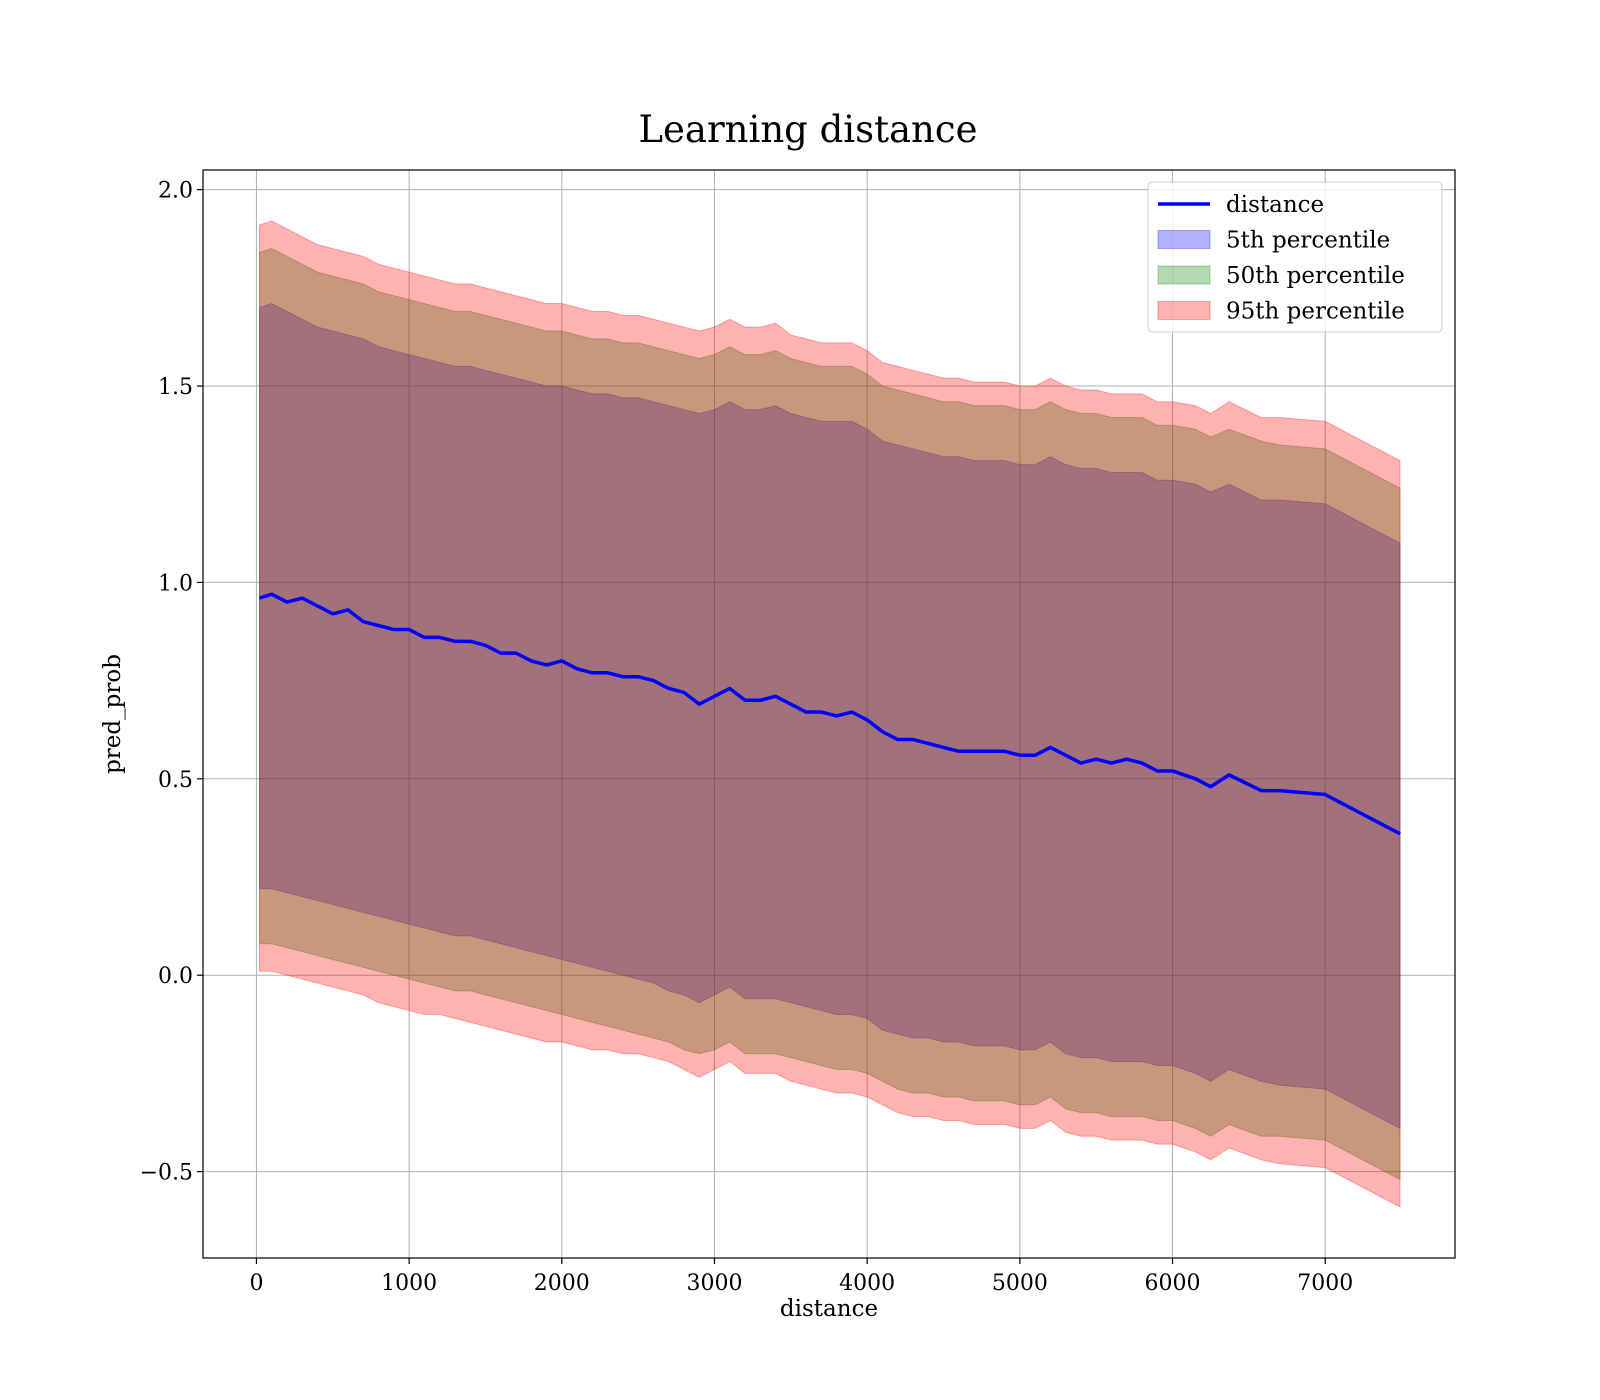 The width and height of the screenshot is (1600, 1400). I want to click on chart-title: Learning distance, so click(807, 129).